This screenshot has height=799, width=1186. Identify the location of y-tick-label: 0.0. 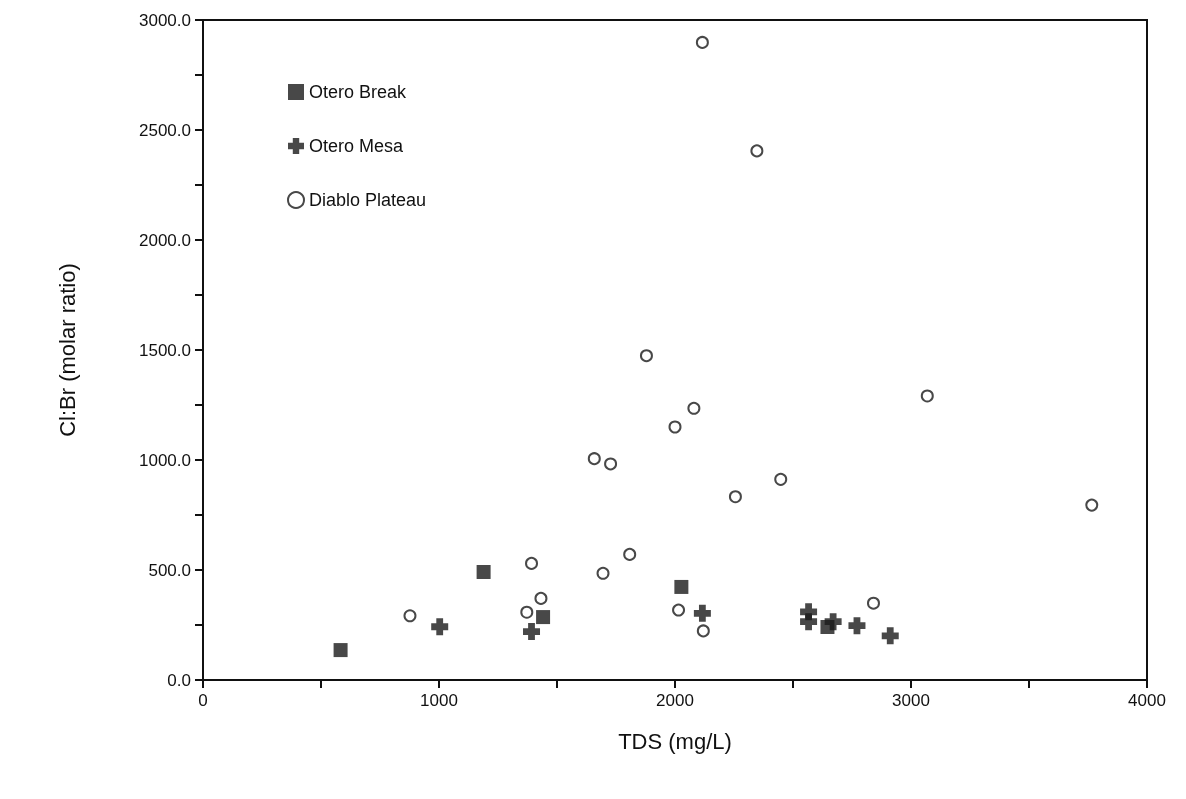
(179, 680).